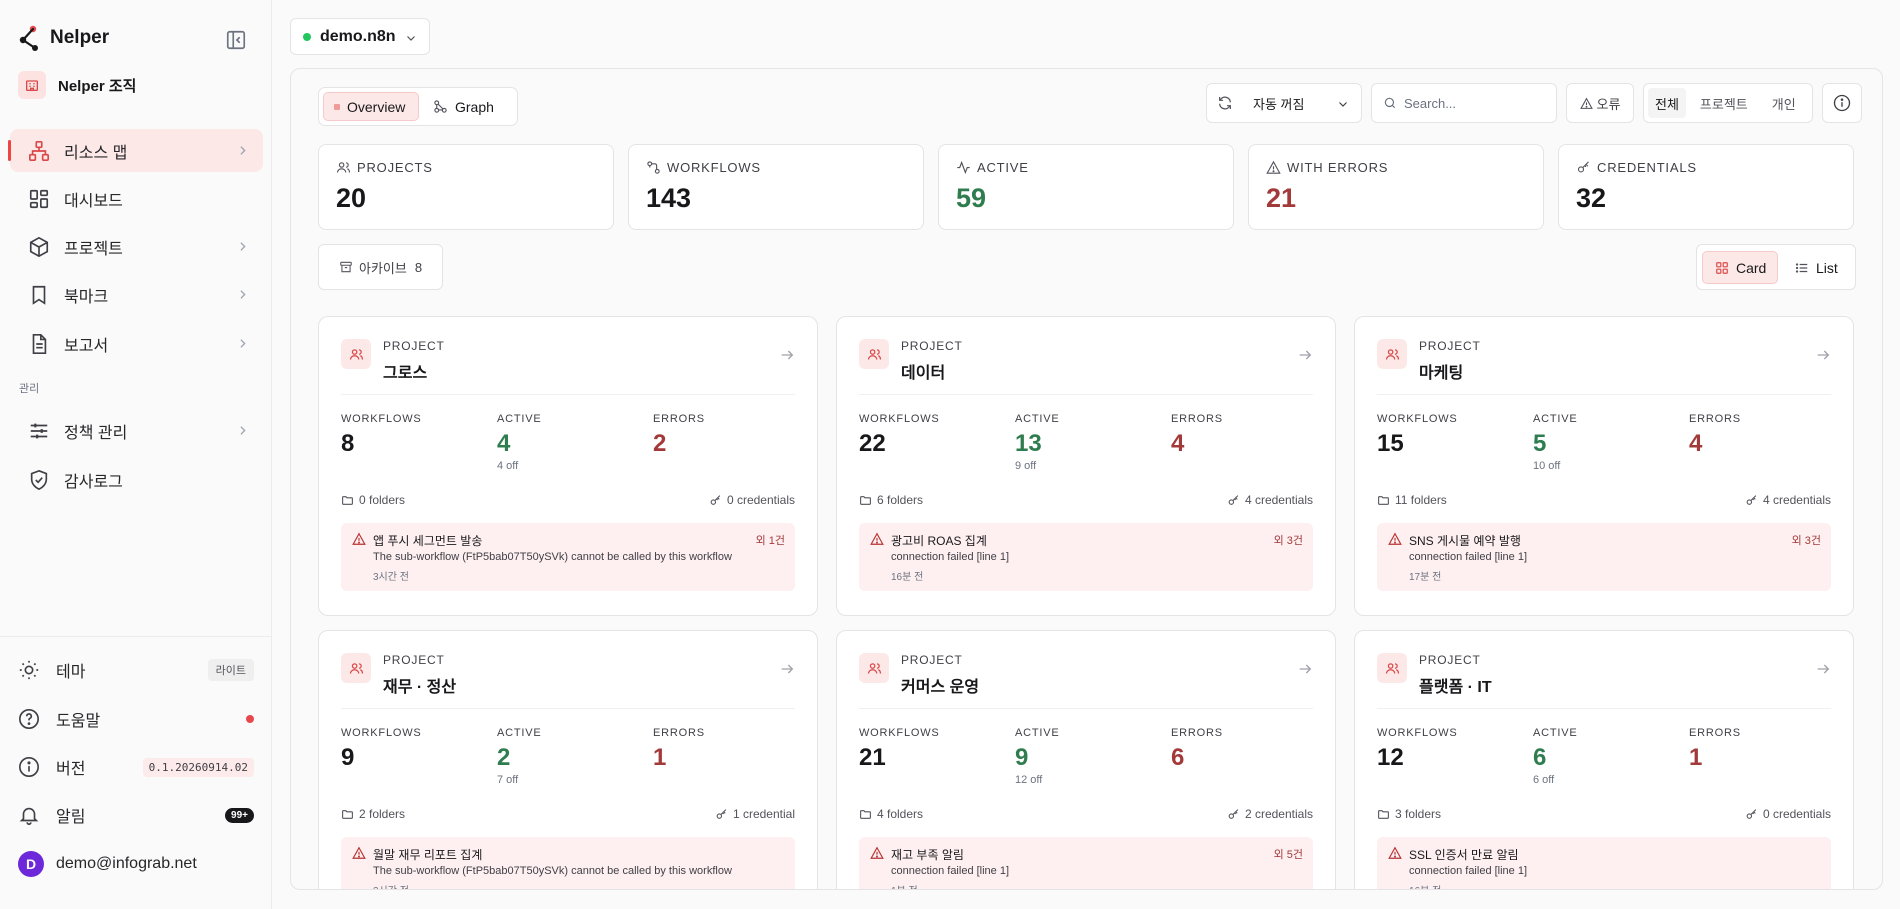 The width and height of the screenshot is (1900, 909). I want to click on tab-graph: Graph, so click(473, 106).